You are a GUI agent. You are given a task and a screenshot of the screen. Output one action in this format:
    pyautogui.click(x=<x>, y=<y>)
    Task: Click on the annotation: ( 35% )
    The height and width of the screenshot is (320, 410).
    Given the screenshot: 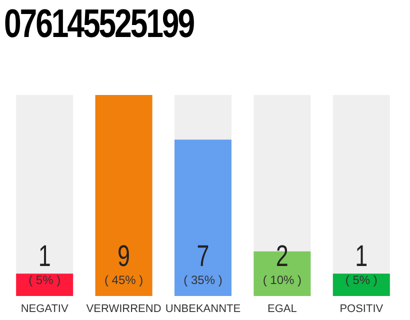 What is the action you would take?
    pyautogui.click(x=203, y=280)
    